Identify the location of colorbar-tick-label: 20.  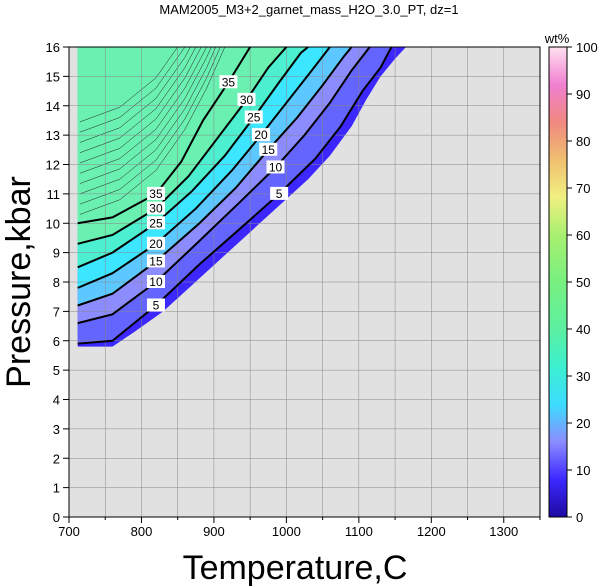
(583, 423).